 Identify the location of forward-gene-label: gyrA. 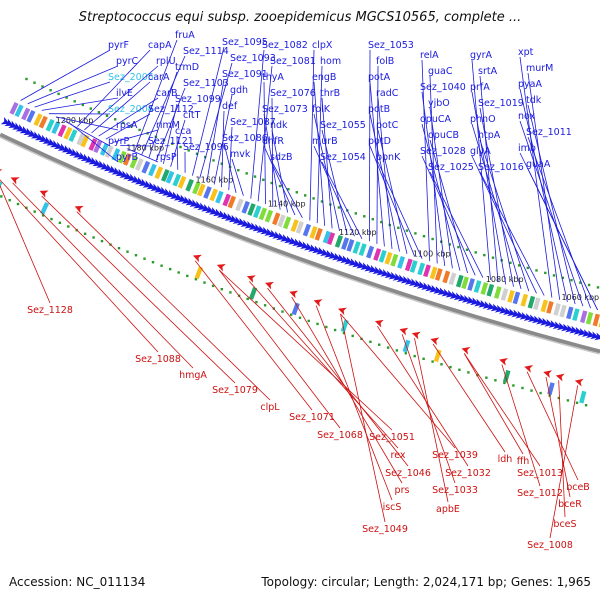
(481, 55).